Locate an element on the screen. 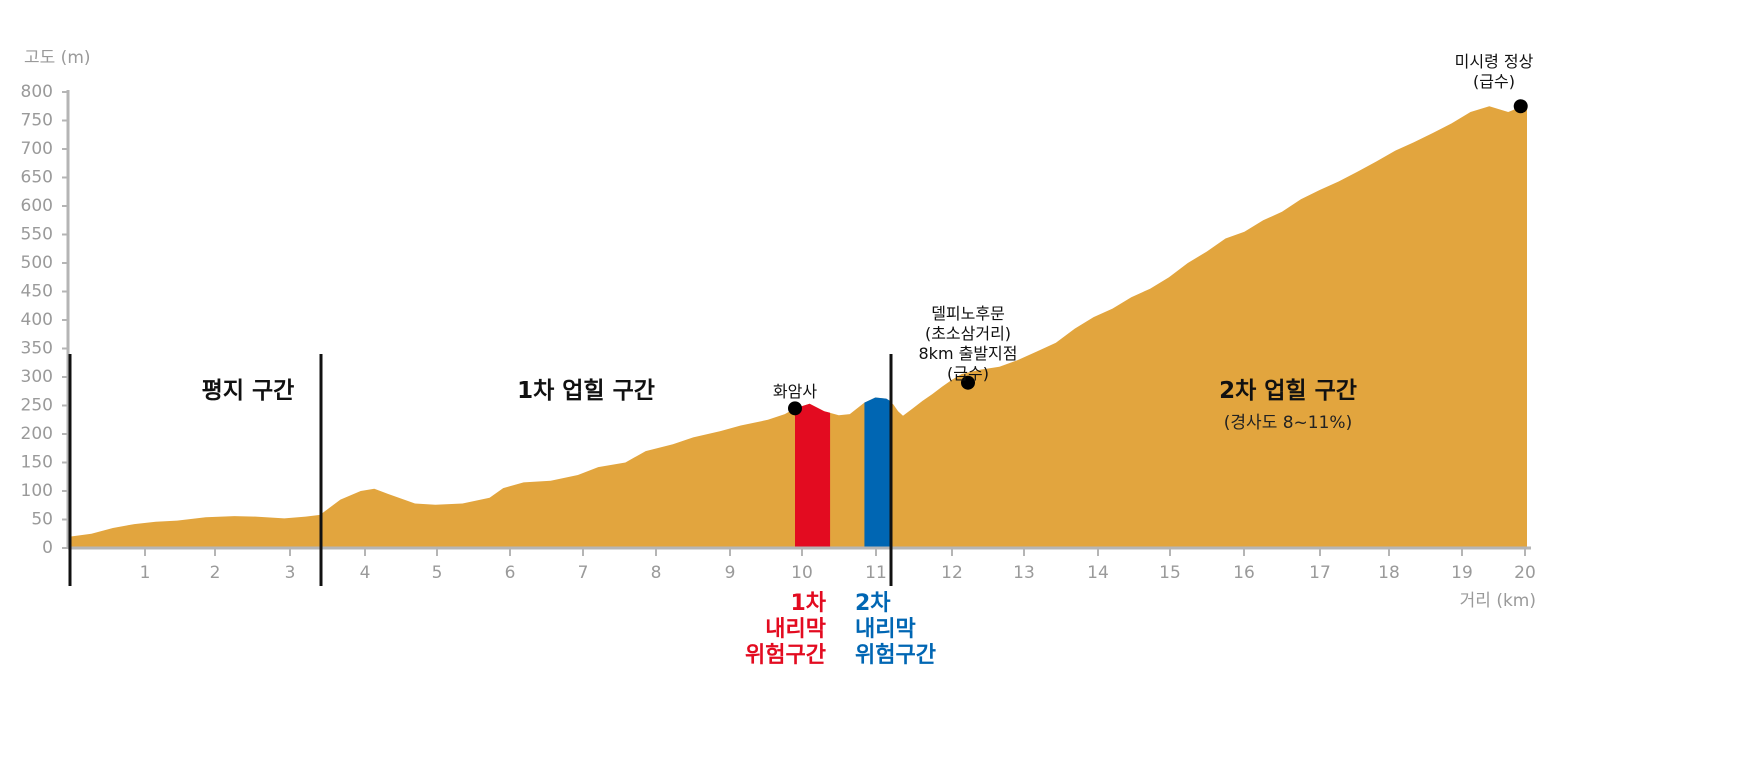 This screenshot has height=782, width=1758. x-tick-label: 6 is located at coordinates (510, 573).